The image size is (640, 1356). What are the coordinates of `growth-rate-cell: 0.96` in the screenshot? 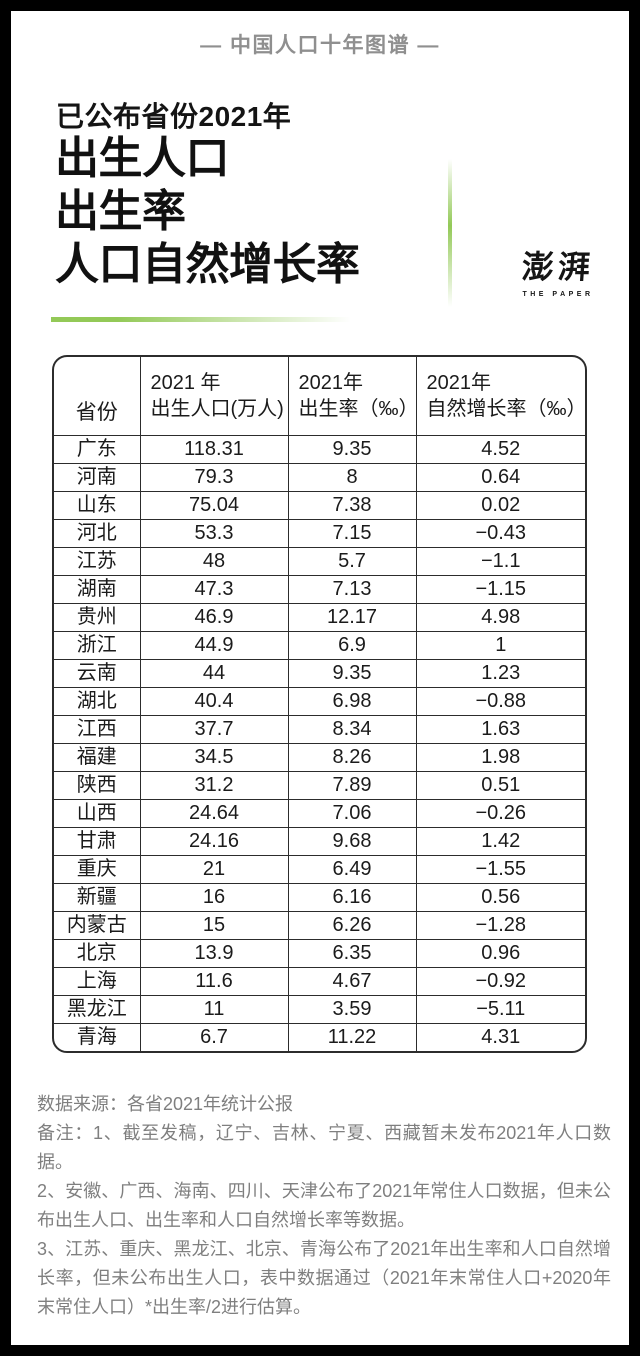 It's located at (500, 953).